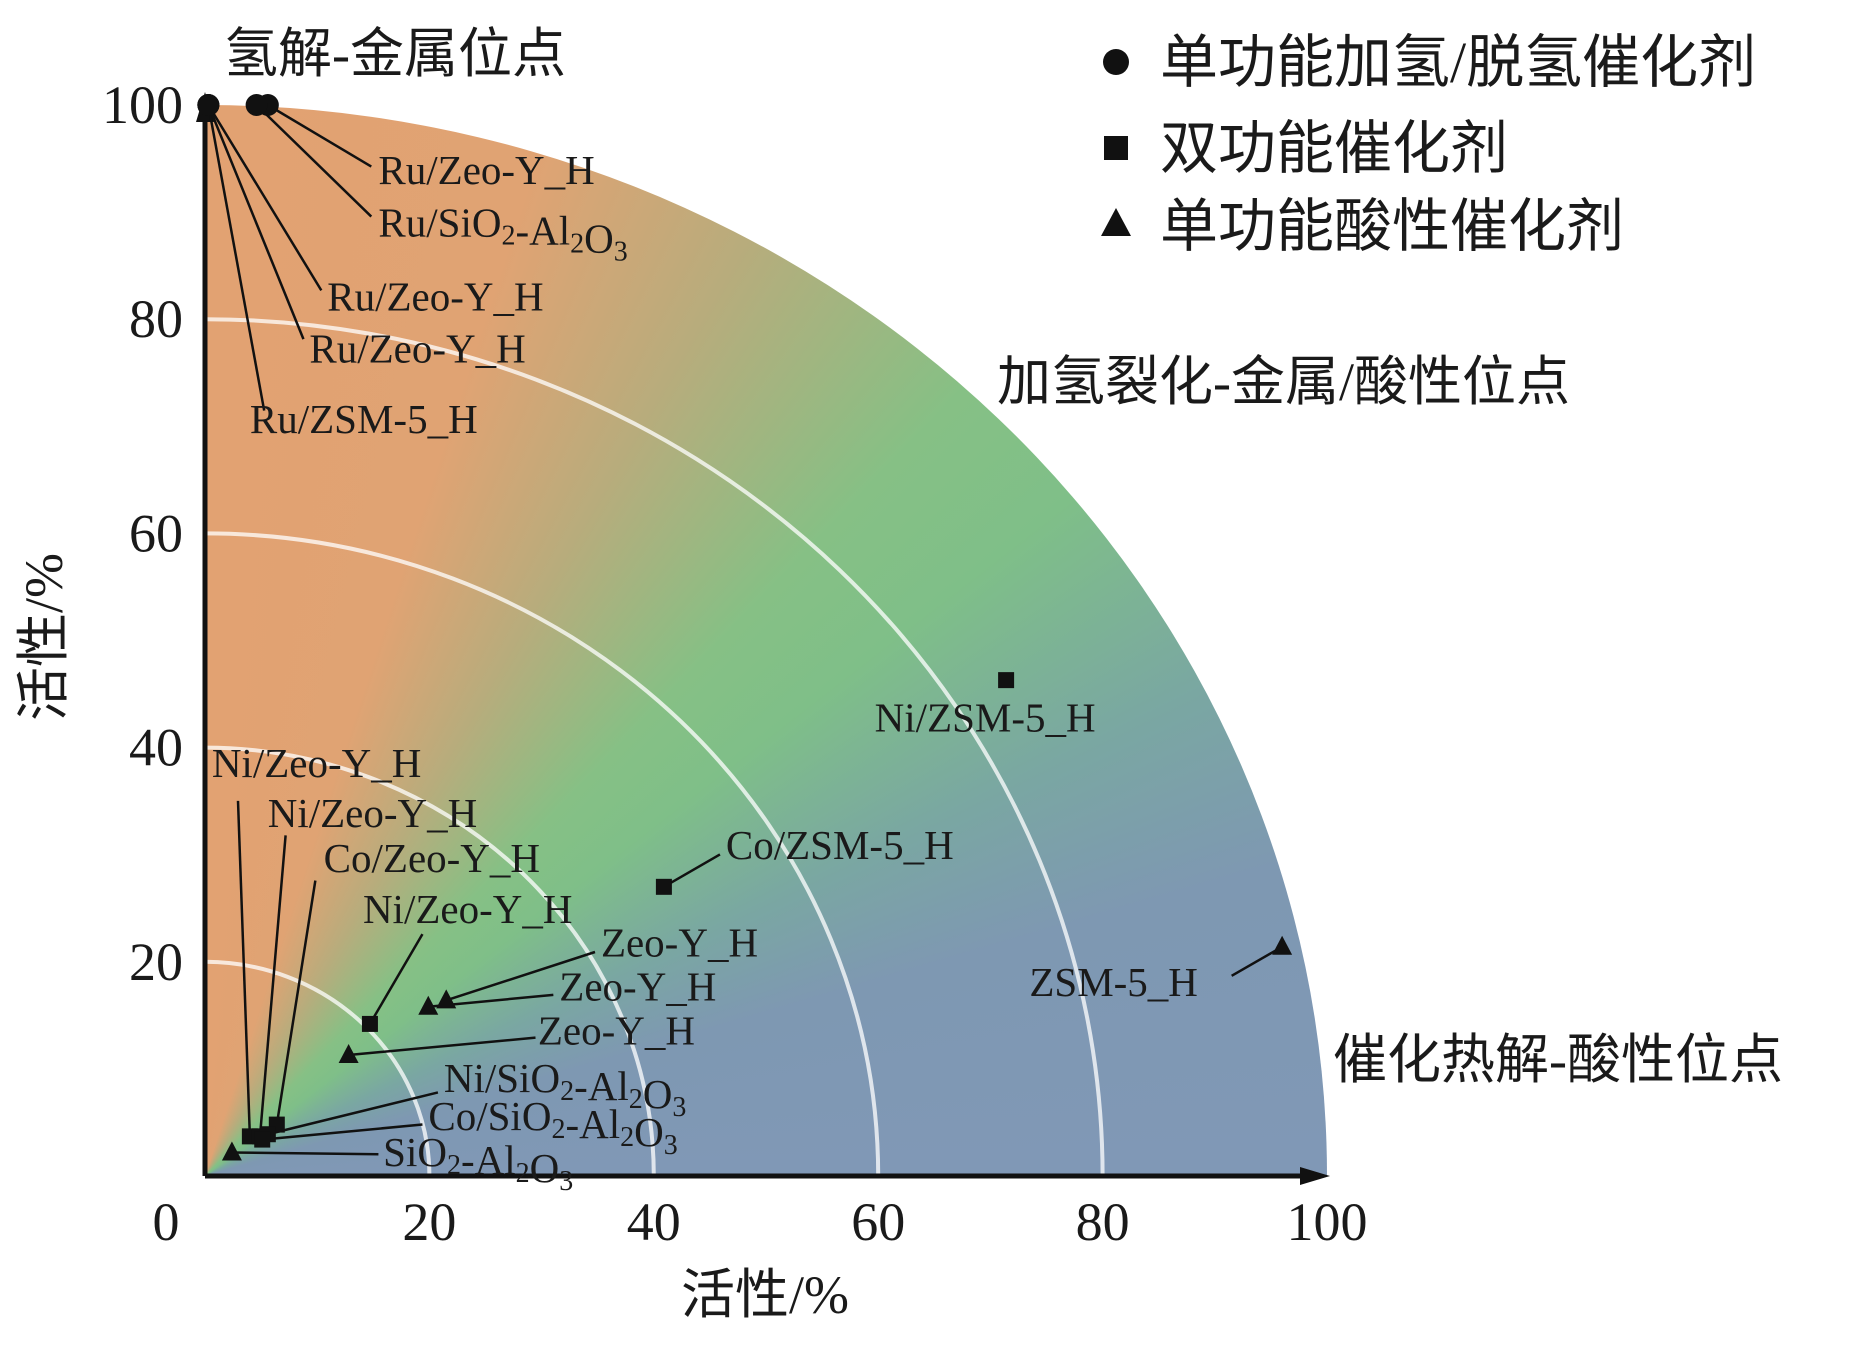 The width and height of the screenshot is (1866, 1347). Describe the element at coordinates (364, 419) in the screenshot. I see `point-label: Ru/ZSM-5_H` at that location.